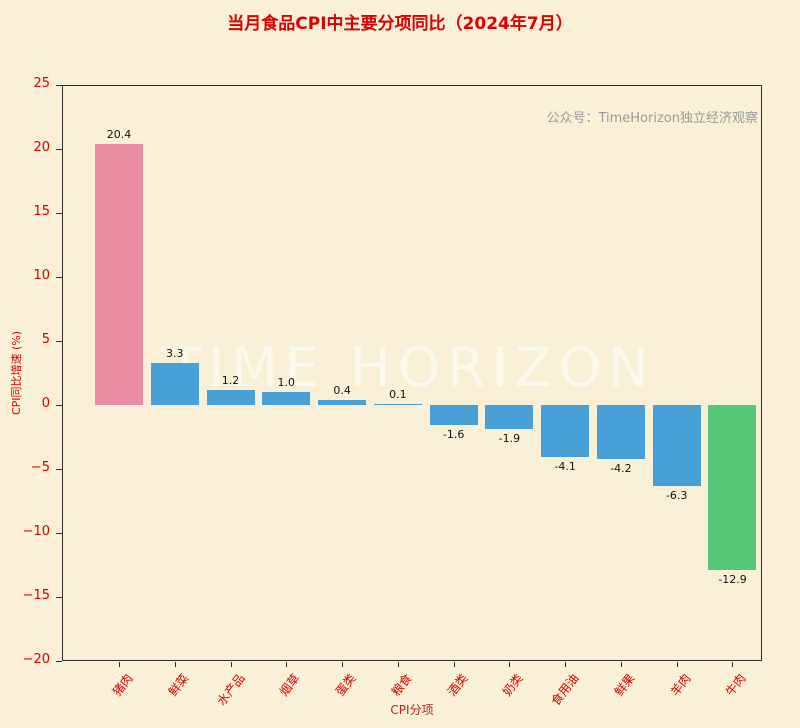 This screenshot has width=800, height=728. I want to click on x-tick-label-鲜菜: 鲜菜, so click(178, 685).